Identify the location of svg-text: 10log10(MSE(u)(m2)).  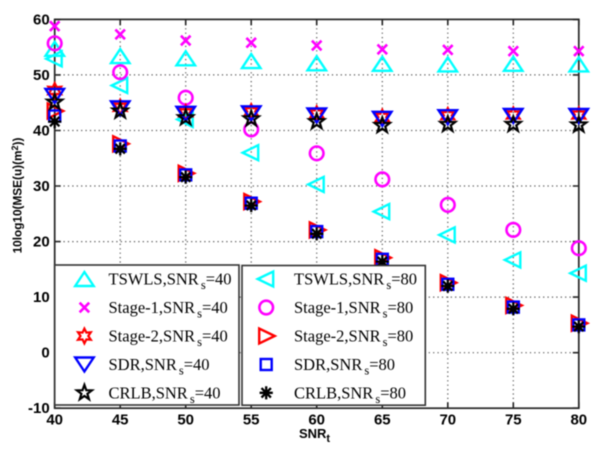
(17, 196).